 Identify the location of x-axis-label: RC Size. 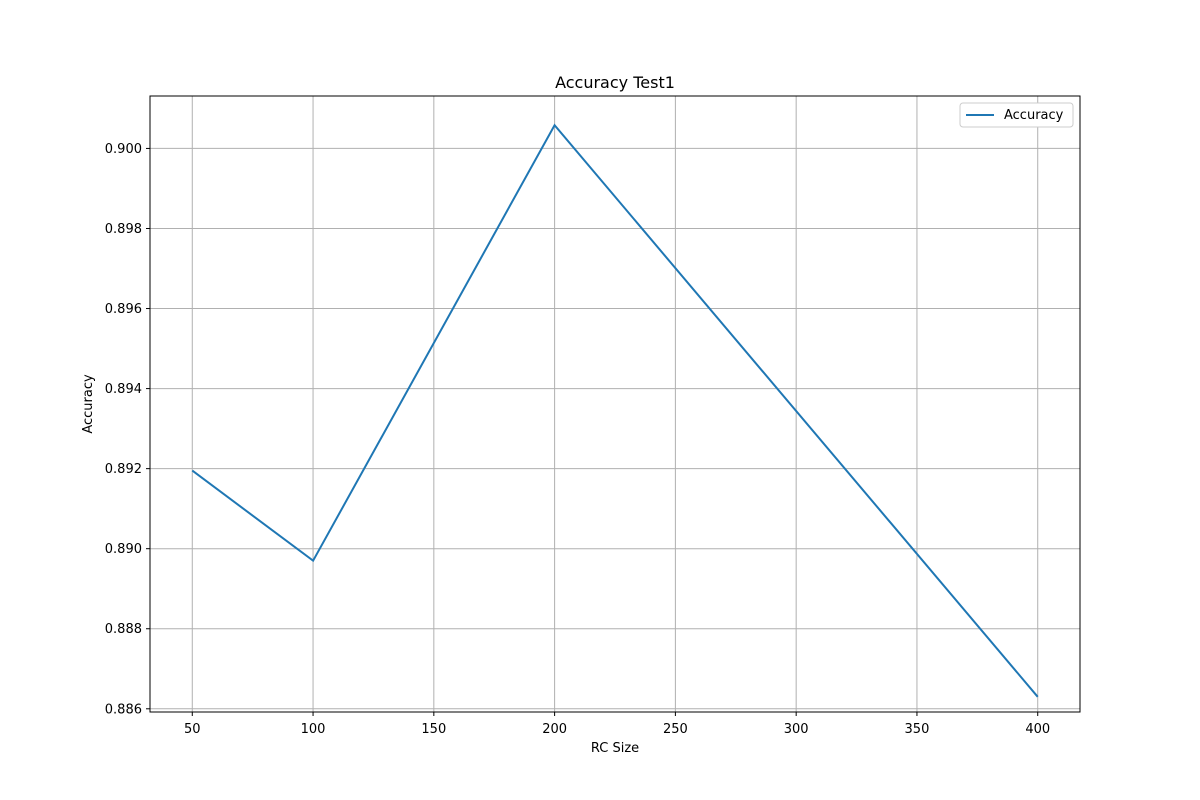
(615, 748).